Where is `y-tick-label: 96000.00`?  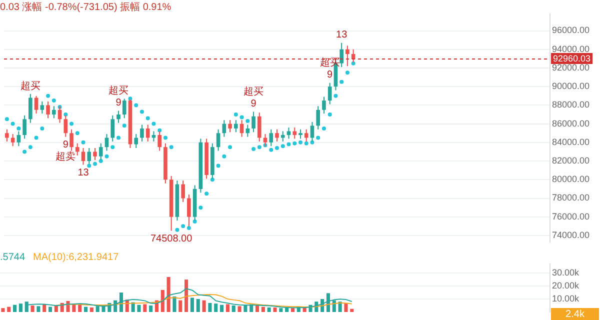
y-tick-label: 96000.00 is located at coordinates (571, 30).